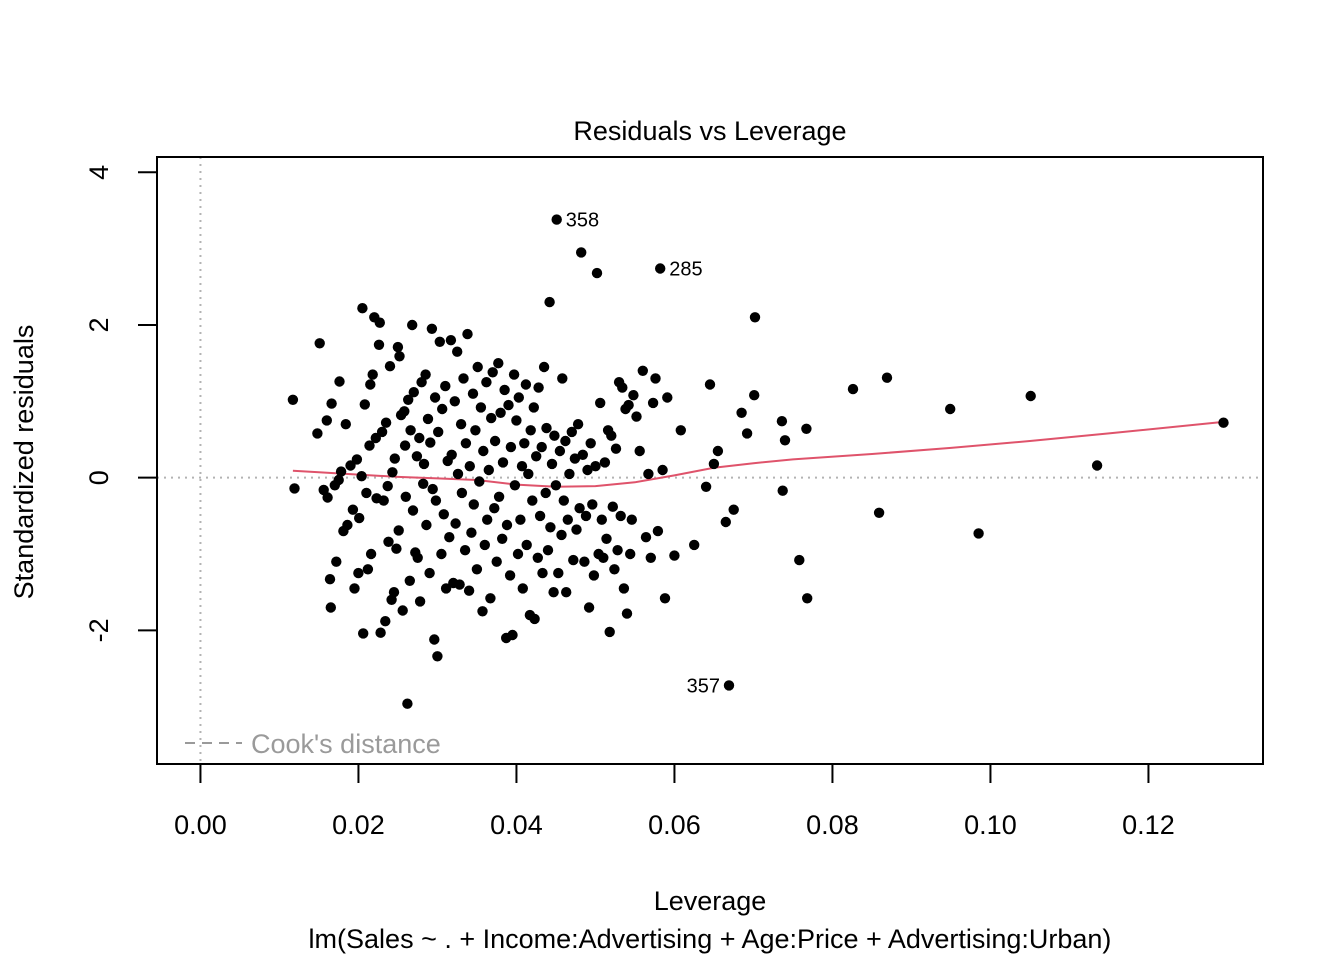 The width and height of the screenshot is (1344, 960). Describe the element at coordinates (990, 825) in the screenshot. I see `x-tick-label: 0.10` at that location.